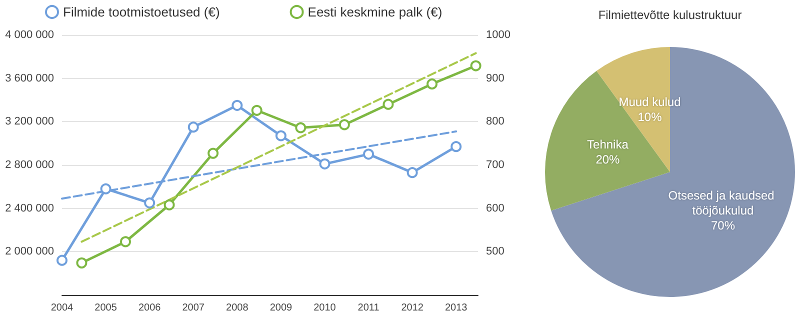 The height and width of the screenshot is (320, 800). What do you see at coordinates (649, 102) in the screenshot?
I see `slice-label: Muud kulud` at bounding box center [649, 102].